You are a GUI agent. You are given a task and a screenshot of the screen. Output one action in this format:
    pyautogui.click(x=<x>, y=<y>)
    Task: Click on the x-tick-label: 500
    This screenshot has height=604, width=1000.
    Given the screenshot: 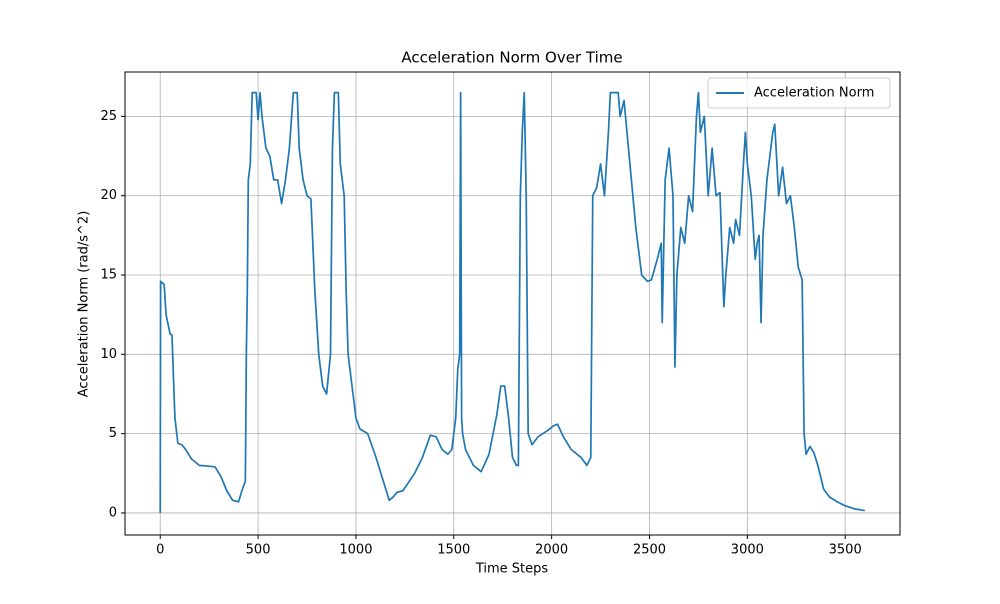 What is the action you would take?
    pyautogui.click(x=258, y=550)
    